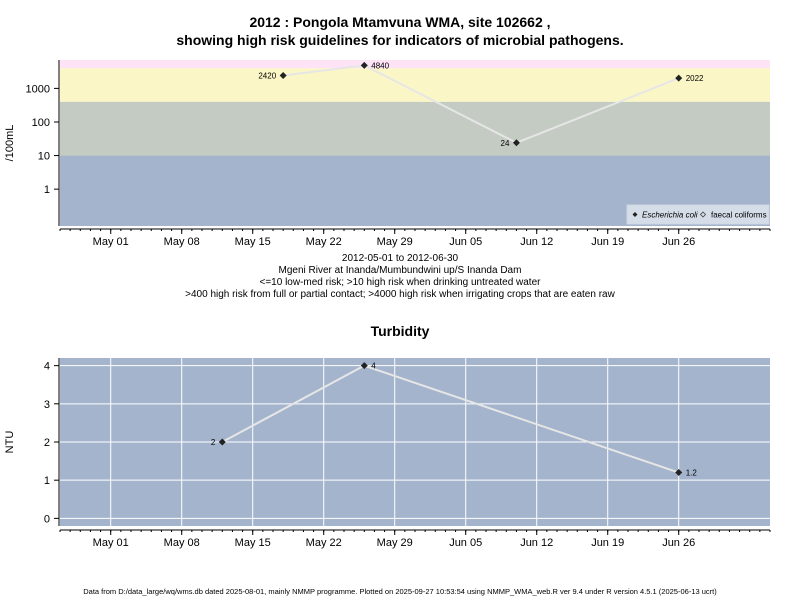 Image resolution: width=800 pixels, height=600 pixels. What do you see at coordinates (380, 65) in the screenshot?
I see `data-label: 4840` at bounding box center [380, 65].